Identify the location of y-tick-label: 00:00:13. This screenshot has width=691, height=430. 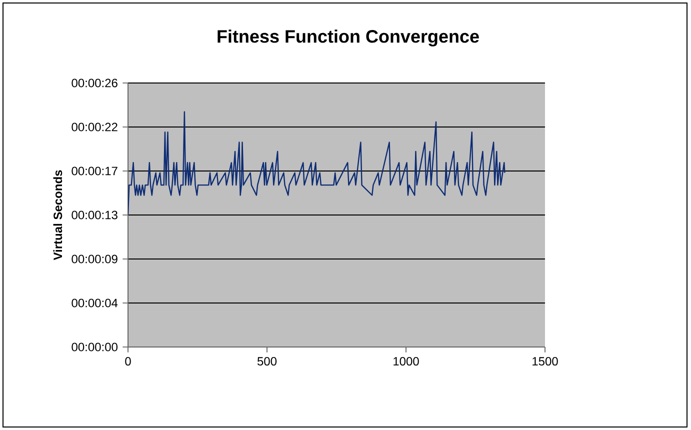
(95, 215).